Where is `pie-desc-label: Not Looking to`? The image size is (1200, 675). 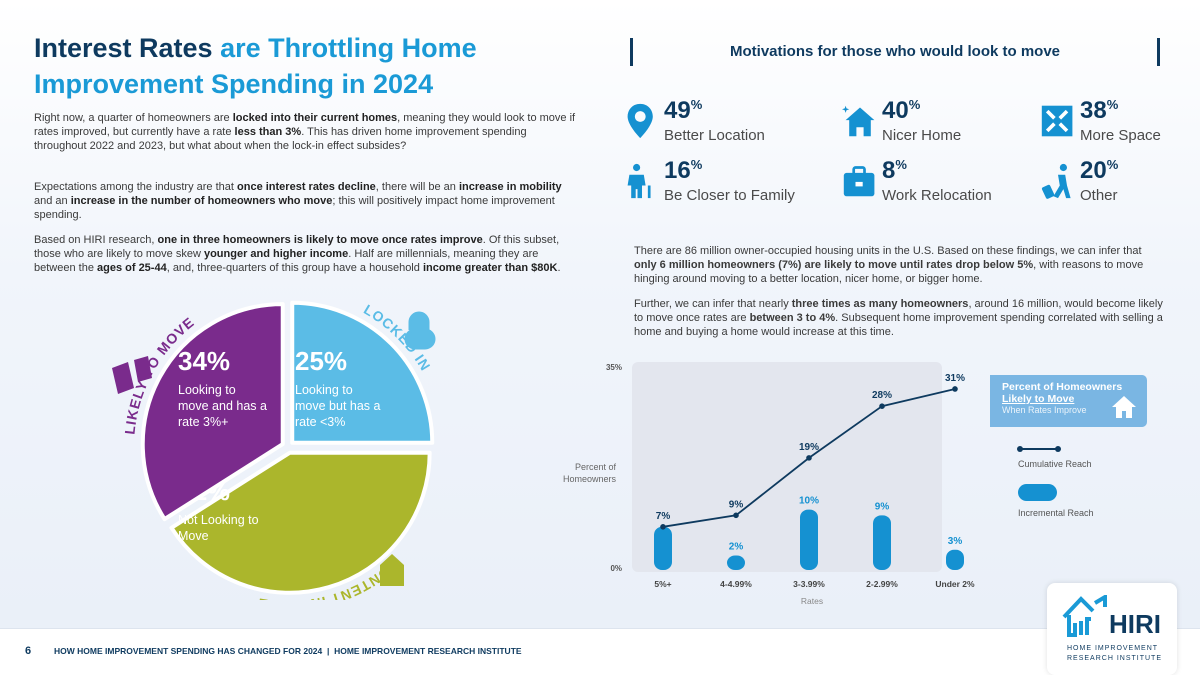 pie-desc-label: Not Looking to is located at coordinates (218, 520).